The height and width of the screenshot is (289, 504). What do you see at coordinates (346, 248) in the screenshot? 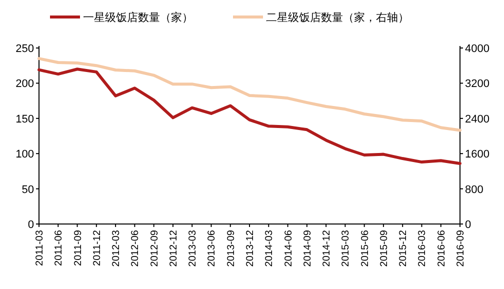
I see `x-tick-label: 2015-03` at bounding box center [346, 248].